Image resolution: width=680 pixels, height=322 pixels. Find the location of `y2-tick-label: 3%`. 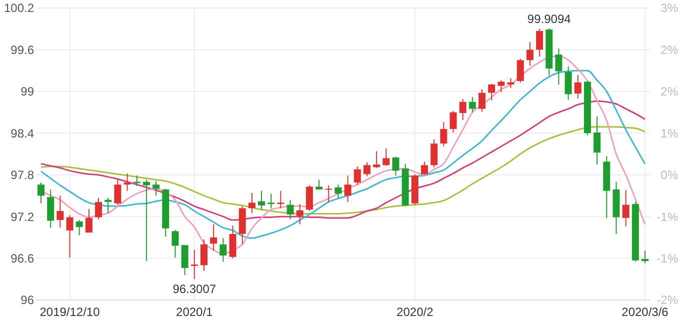

y2-tick-label: 3% is located at coordinates (669, 8).